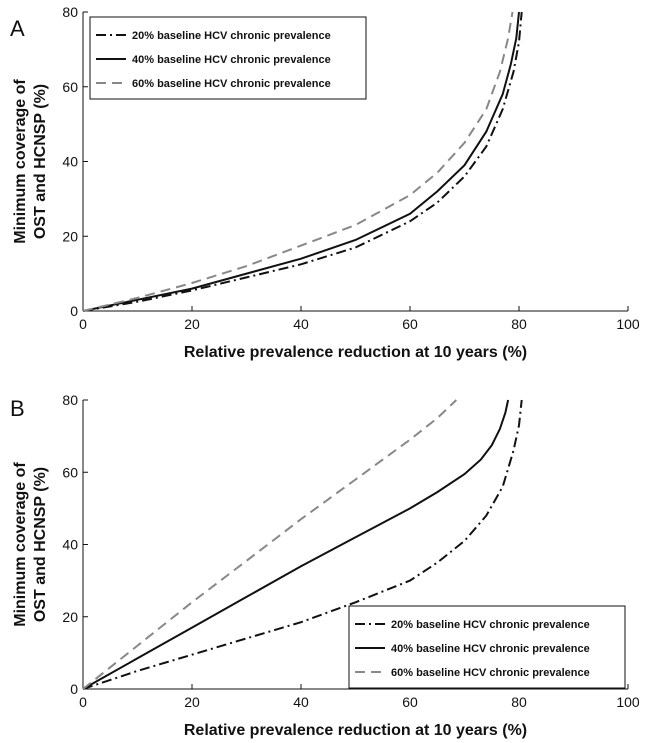  What do you see at coordinates (17, 28) in the screenshot?
I see `panel-letter: A` at bounding box center [17, 28].